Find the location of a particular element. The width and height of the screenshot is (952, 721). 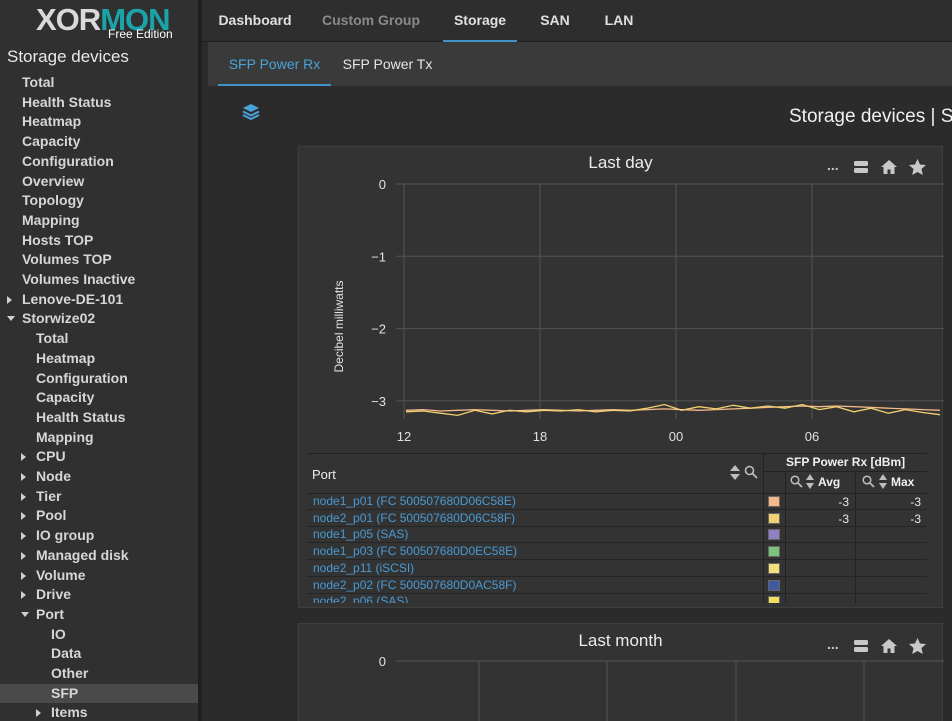

nav-tab-san: SAN is located at coordinates (555, 20).